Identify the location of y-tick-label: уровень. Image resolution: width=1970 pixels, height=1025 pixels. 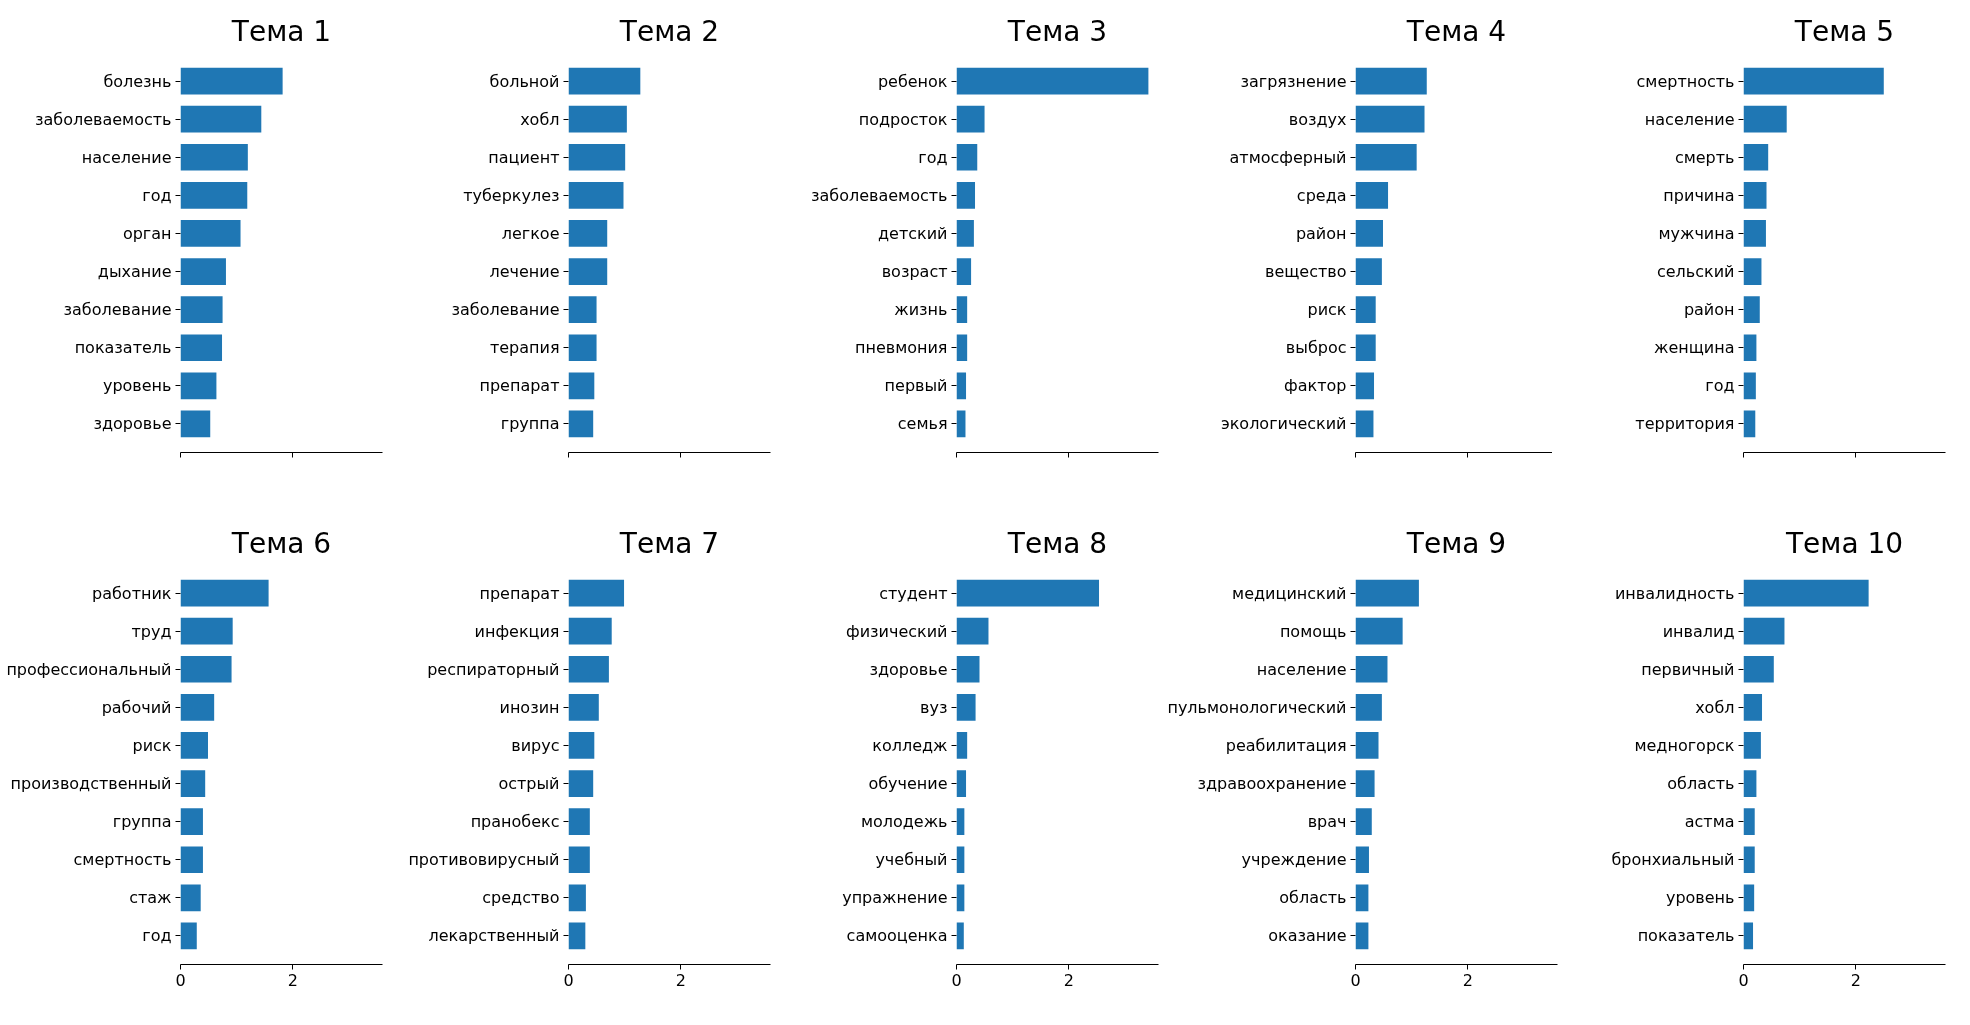
(1700, 898).